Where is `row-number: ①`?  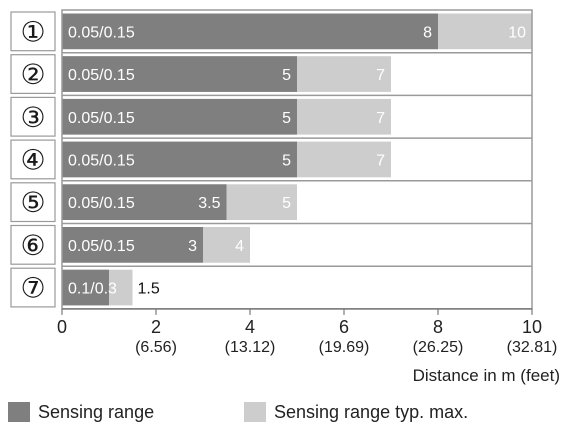
row-number: ① is located at coordinates (32, 31).